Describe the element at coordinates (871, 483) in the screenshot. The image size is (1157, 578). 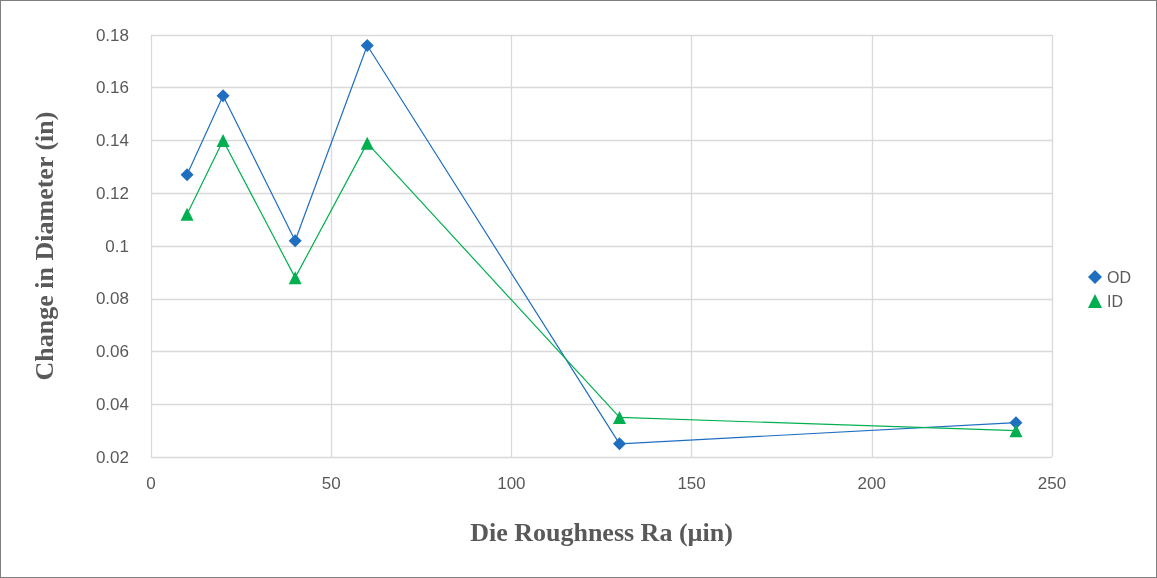
I see `x-tick-label: 200` at that location.